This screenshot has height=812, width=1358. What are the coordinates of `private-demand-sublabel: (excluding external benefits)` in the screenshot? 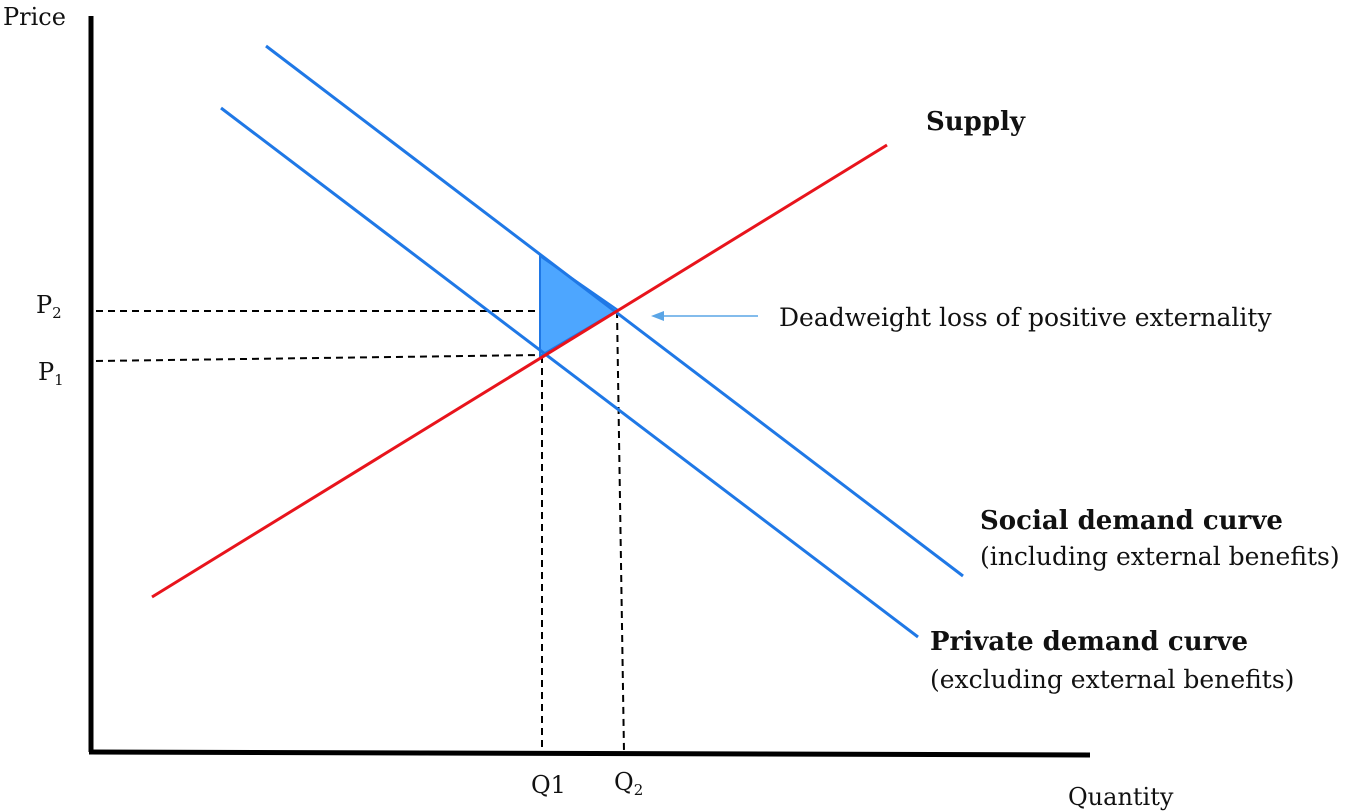 It's located at (1112, 679).